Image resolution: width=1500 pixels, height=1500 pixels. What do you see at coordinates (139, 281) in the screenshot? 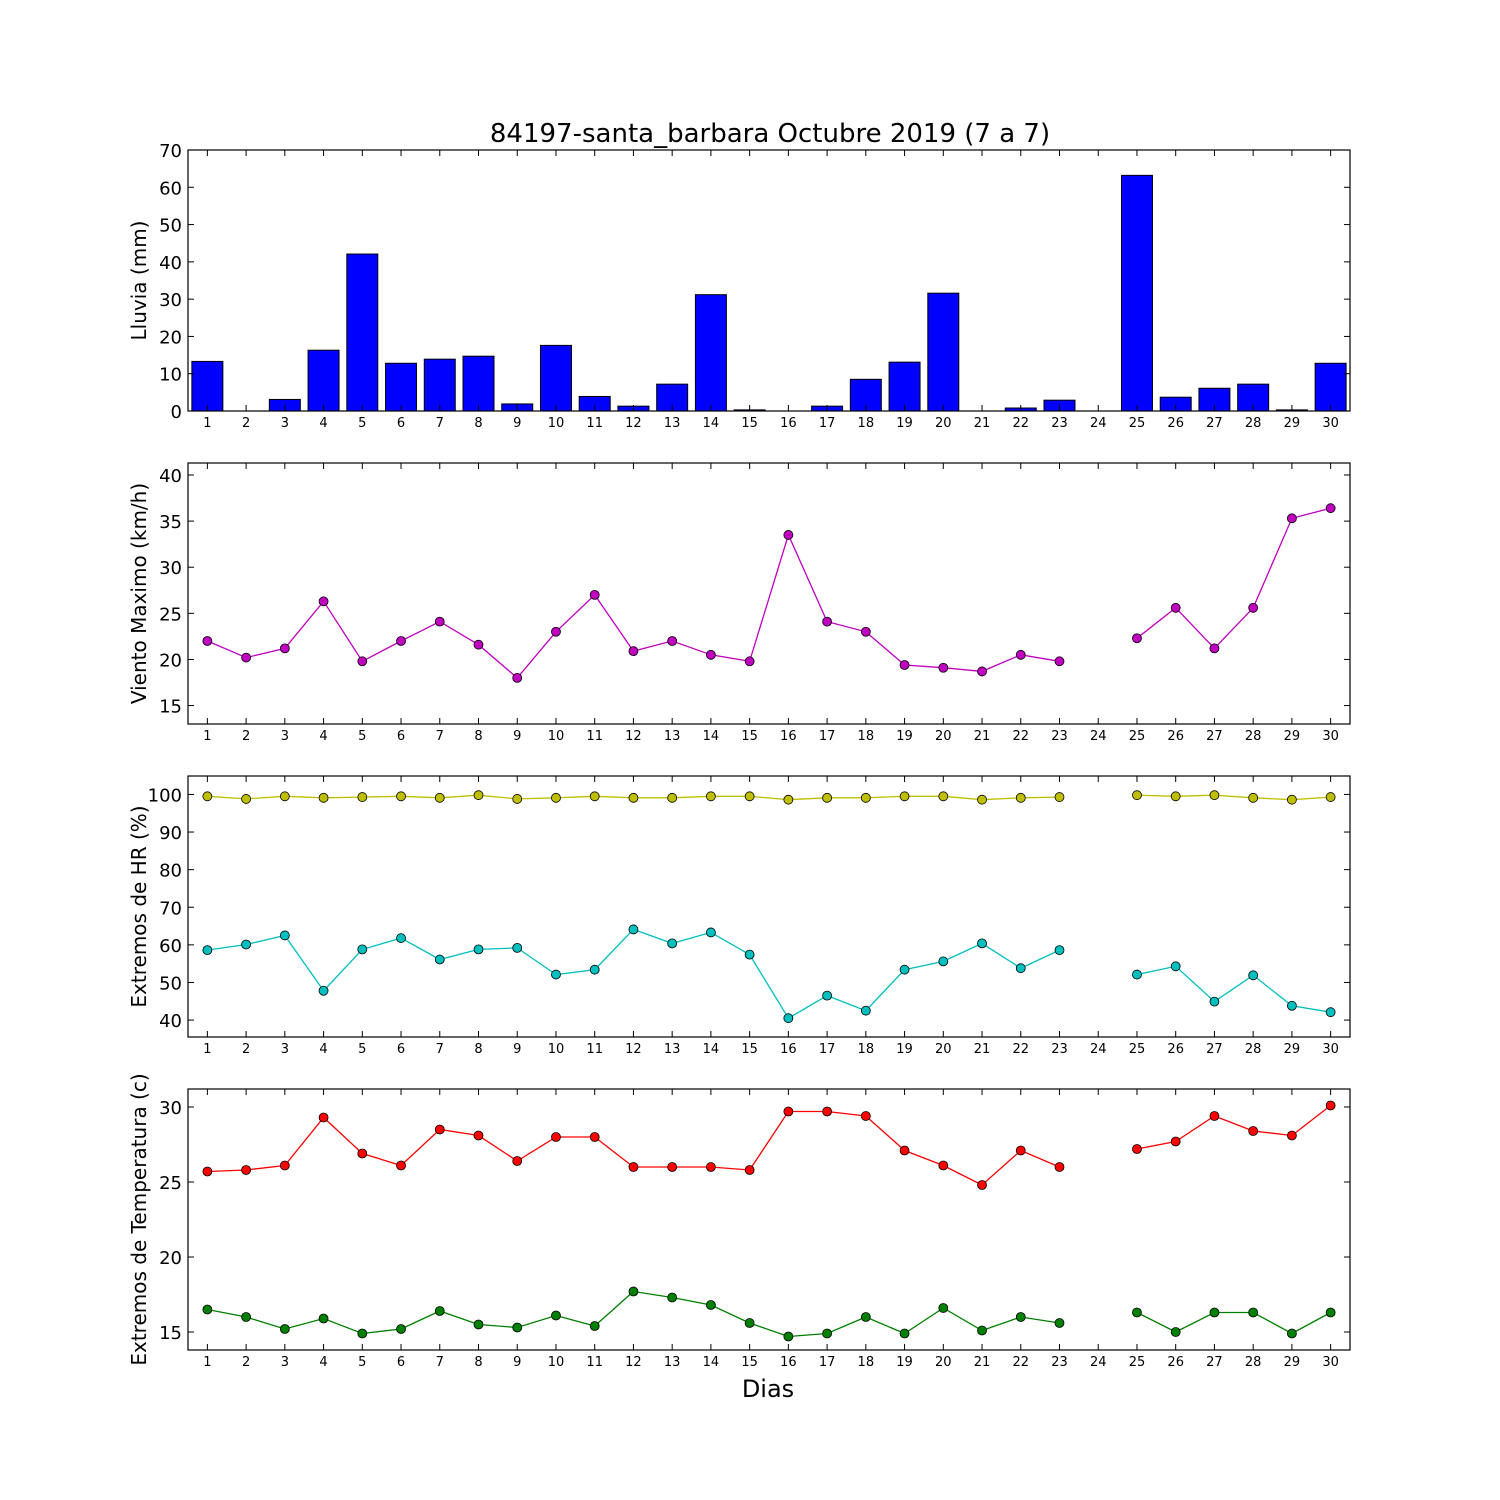
I see `y-axis-label: Lluvia (mm)` at bounding box center [139, 281].